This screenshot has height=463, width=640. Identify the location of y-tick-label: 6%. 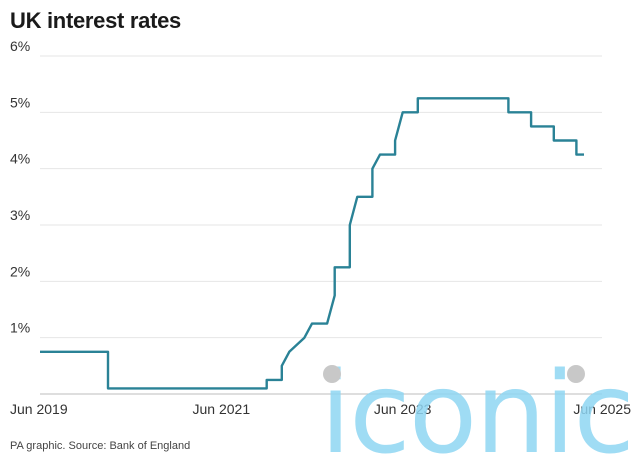
(20, 46).